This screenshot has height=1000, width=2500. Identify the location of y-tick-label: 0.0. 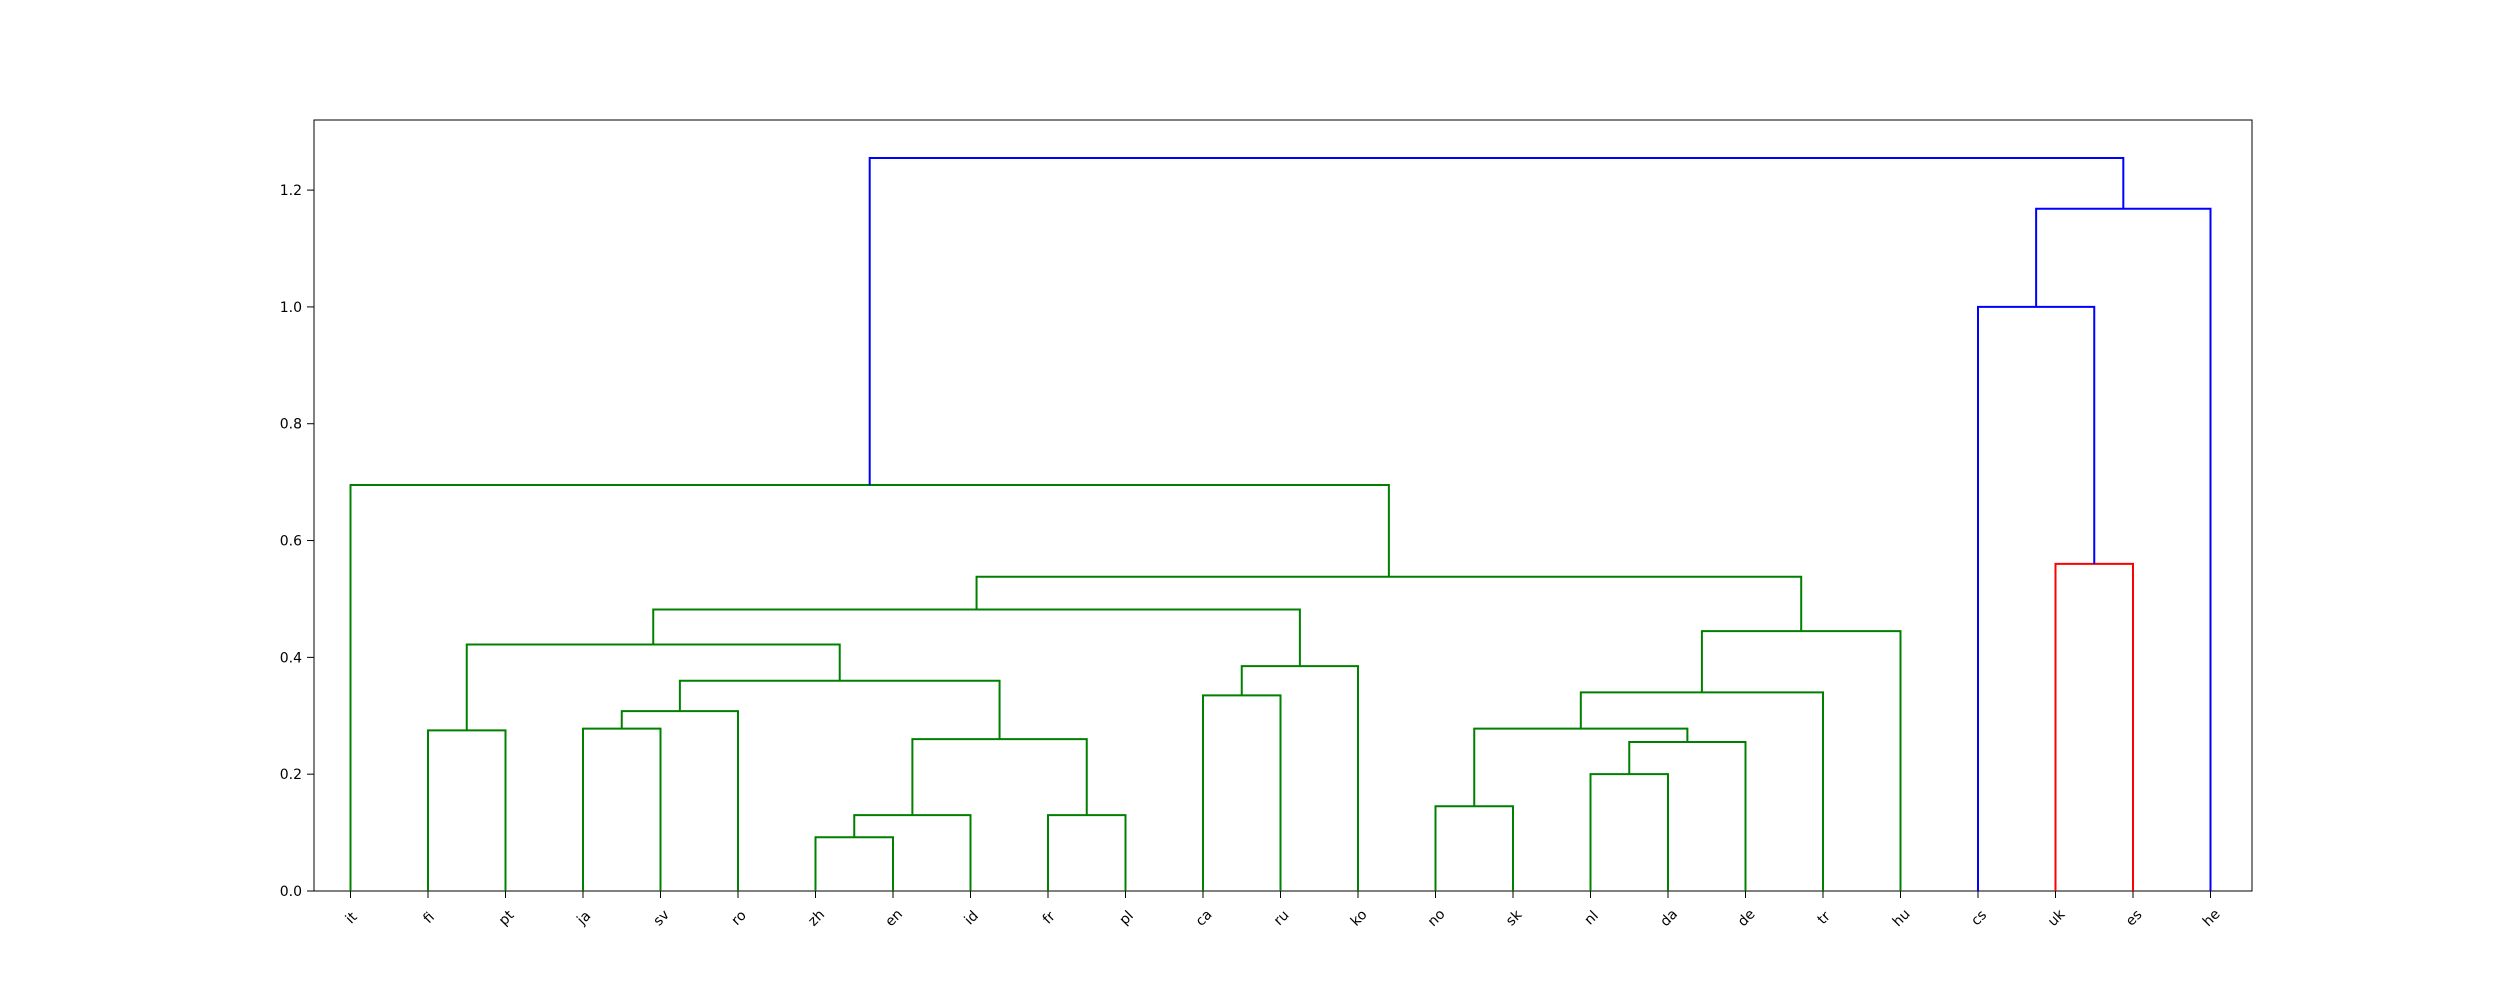
(291, 892).